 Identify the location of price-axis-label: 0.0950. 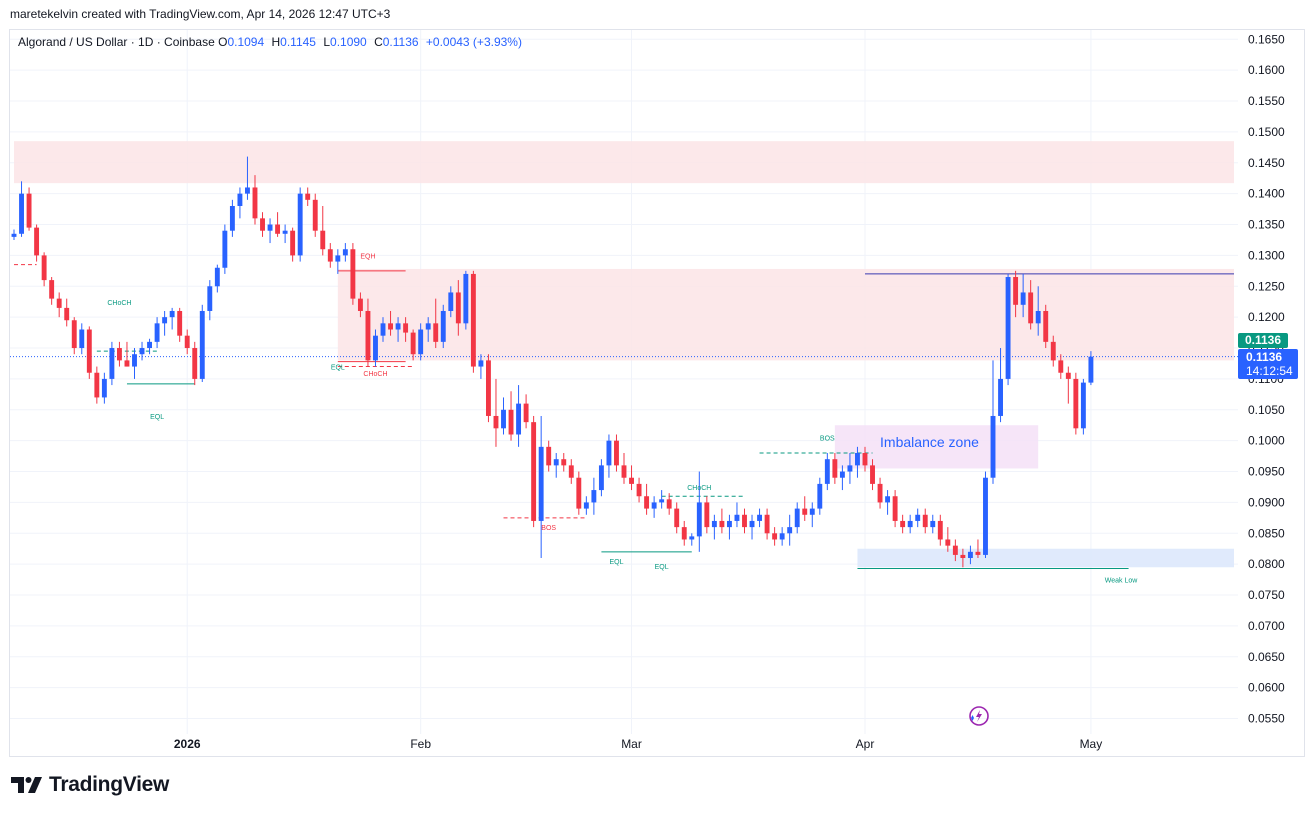
(1266, 472).